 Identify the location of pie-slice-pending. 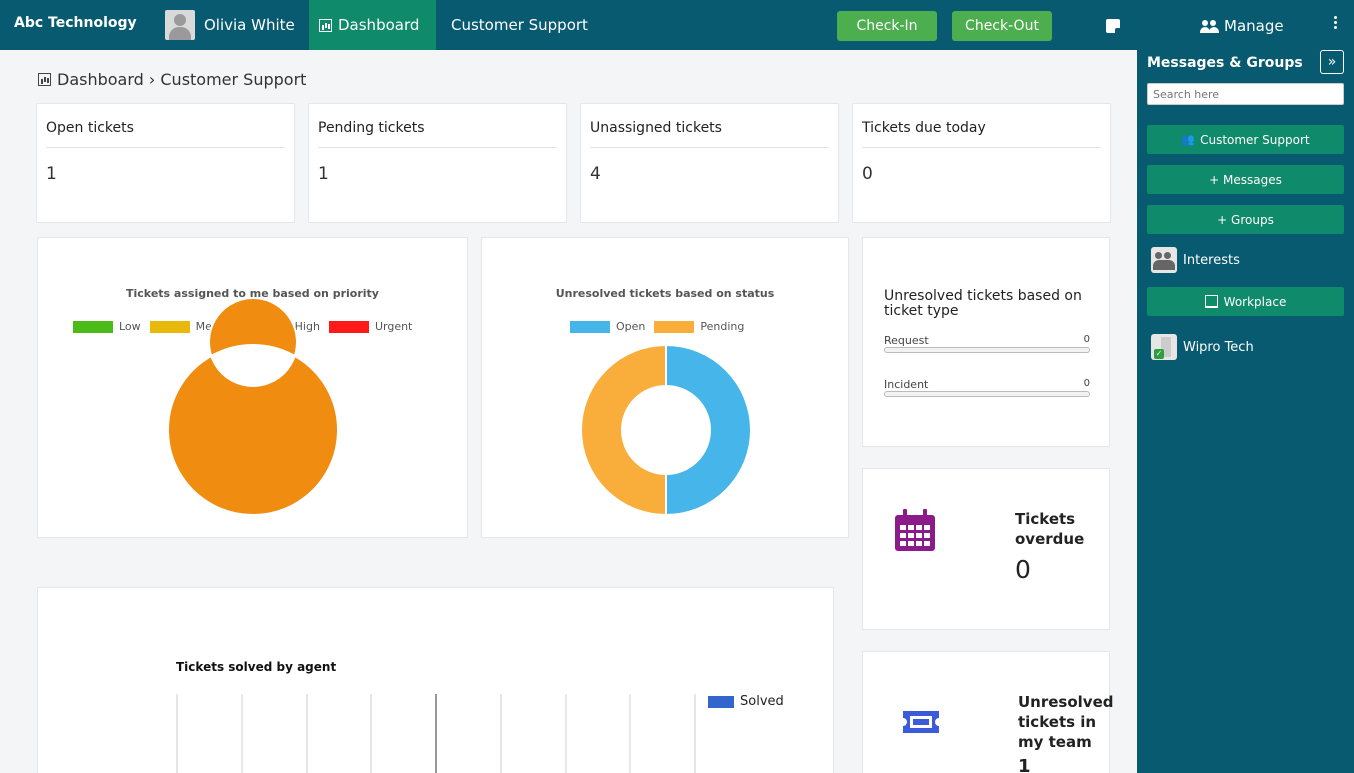
(623, 430).